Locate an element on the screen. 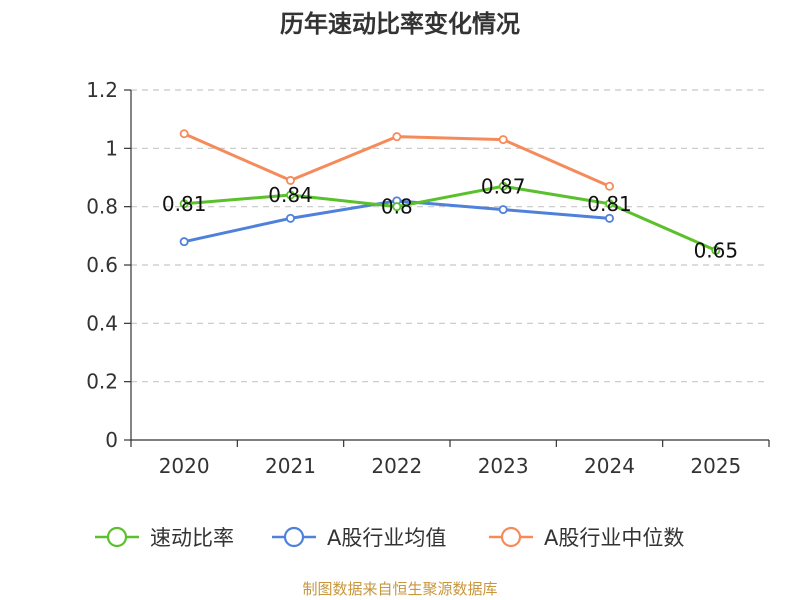 The height and width of the screenshot is (600, 800). data-label: 0.84 is located at coordinates (290, 195).